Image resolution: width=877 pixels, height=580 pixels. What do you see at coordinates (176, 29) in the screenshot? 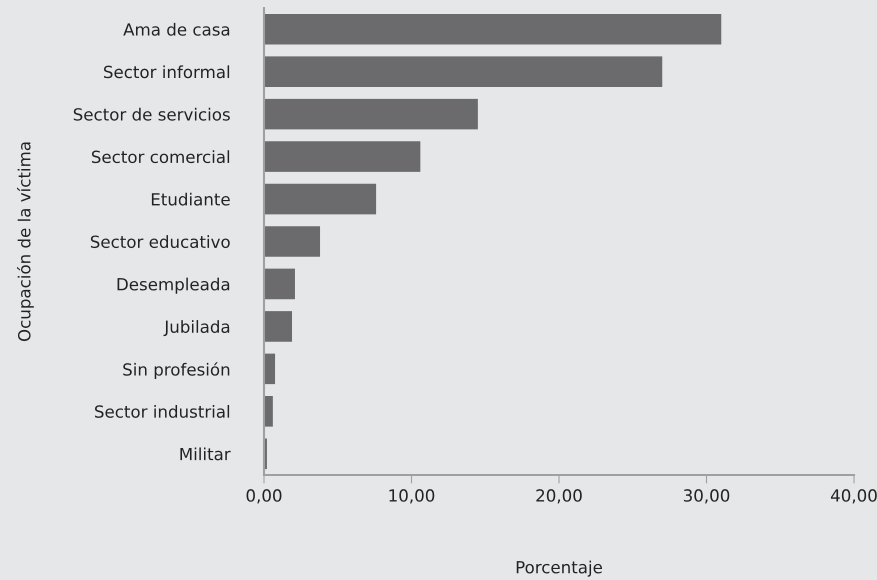
I see `y-tick-label: Ama de casa` at bounding box center [176, 29].